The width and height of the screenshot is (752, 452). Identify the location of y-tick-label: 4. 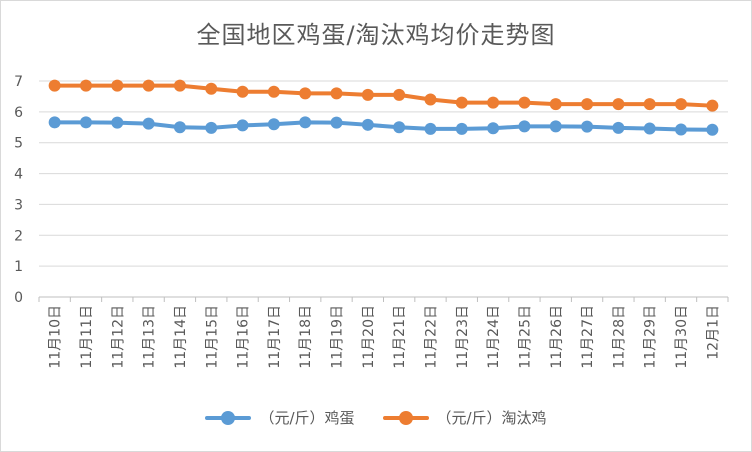
(18, 175).